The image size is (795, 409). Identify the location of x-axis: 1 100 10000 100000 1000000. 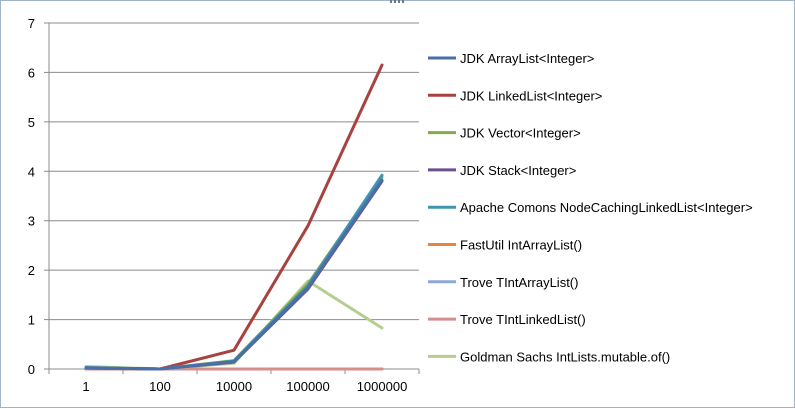
(234, 381).